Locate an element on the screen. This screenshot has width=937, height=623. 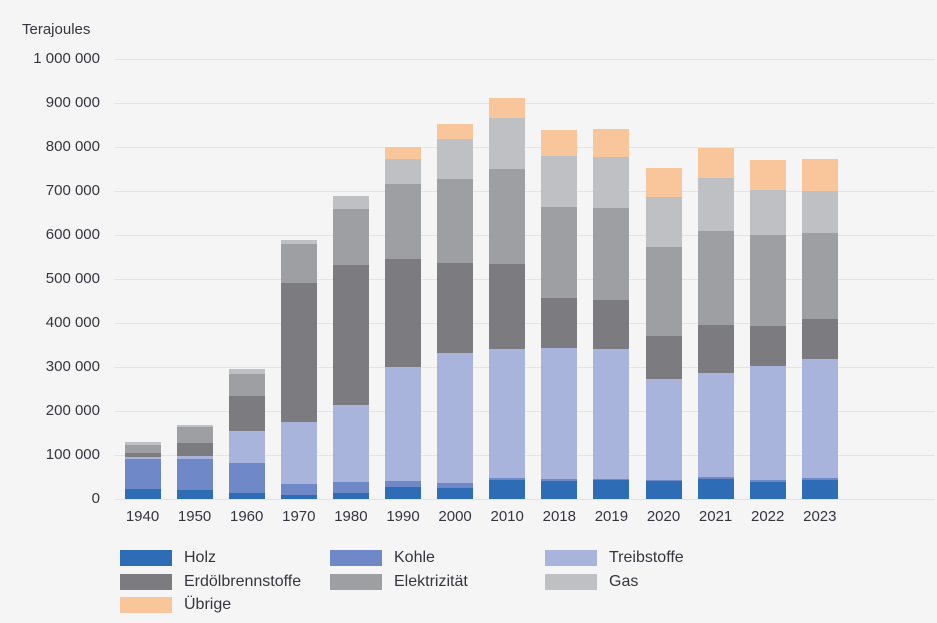
legend-label: Treibstoffe is located at coordinates (646, 557).